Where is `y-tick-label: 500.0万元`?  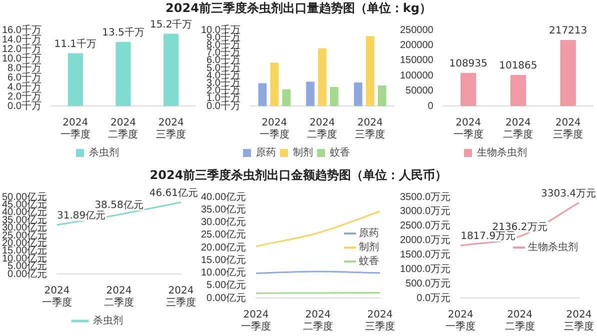 y-tick-label: 500.0万元 is located at coordinates (428, 284).